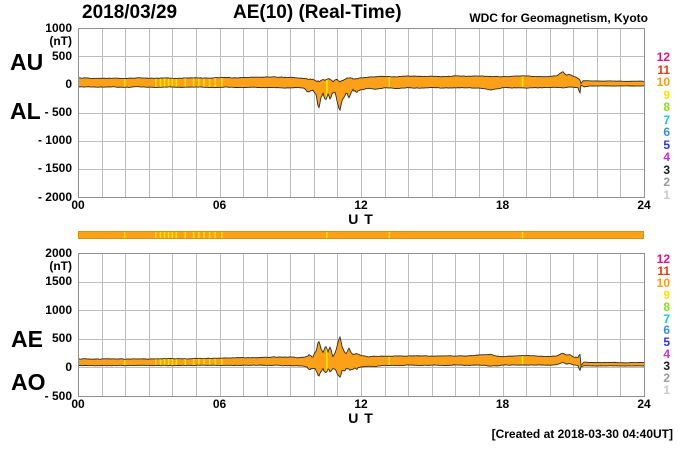 This screenshot has width=700, height=450. What do you see at coordinates (361, 418) in the screenshot?
I see `ut-axis-label-bottom: U T` at bounding box center [361, 418].